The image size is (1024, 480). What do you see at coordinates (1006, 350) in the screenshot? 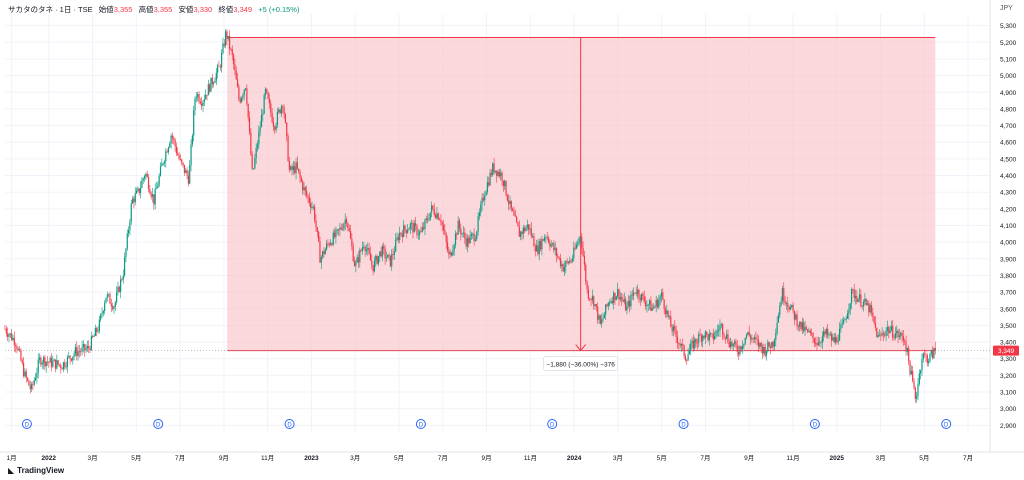
I see `last-price-tag` at bounding box center [1006, 350].